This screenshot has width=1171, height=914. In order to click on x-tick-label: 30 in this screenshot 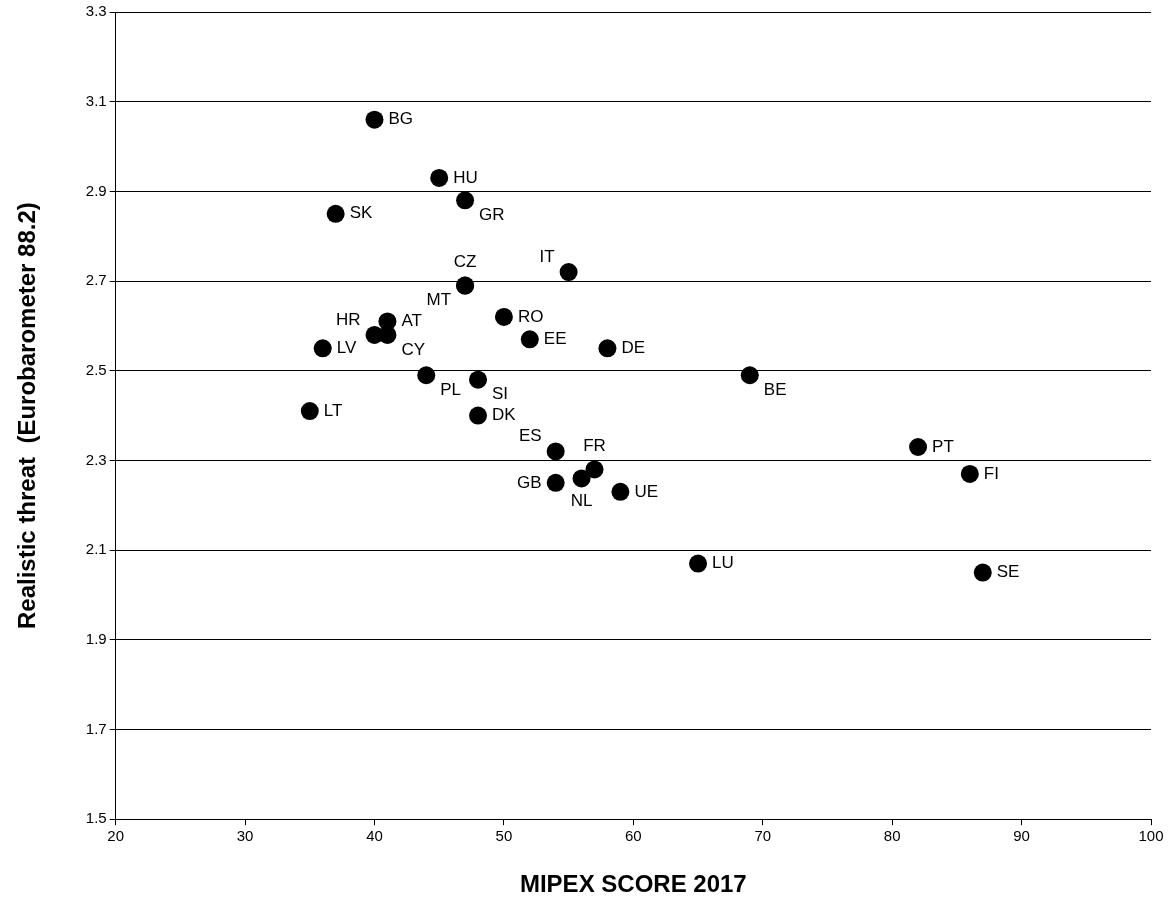, I will do `click(245, 836)`.